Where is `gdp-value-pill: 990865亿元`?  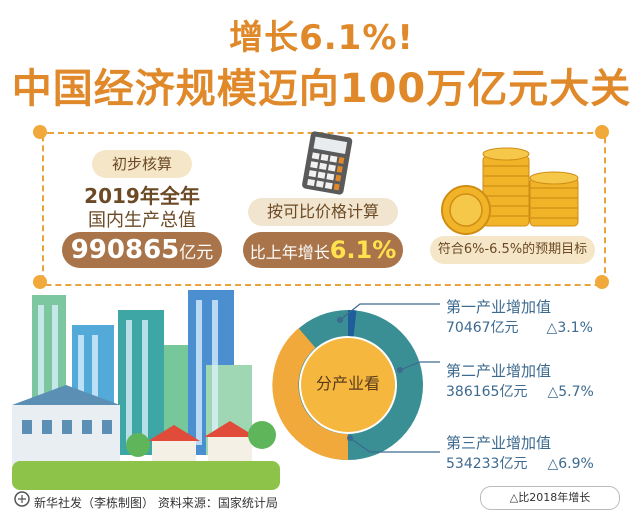 gdp-value-pill: 990865亿元 is located at coordinates (142, 250).